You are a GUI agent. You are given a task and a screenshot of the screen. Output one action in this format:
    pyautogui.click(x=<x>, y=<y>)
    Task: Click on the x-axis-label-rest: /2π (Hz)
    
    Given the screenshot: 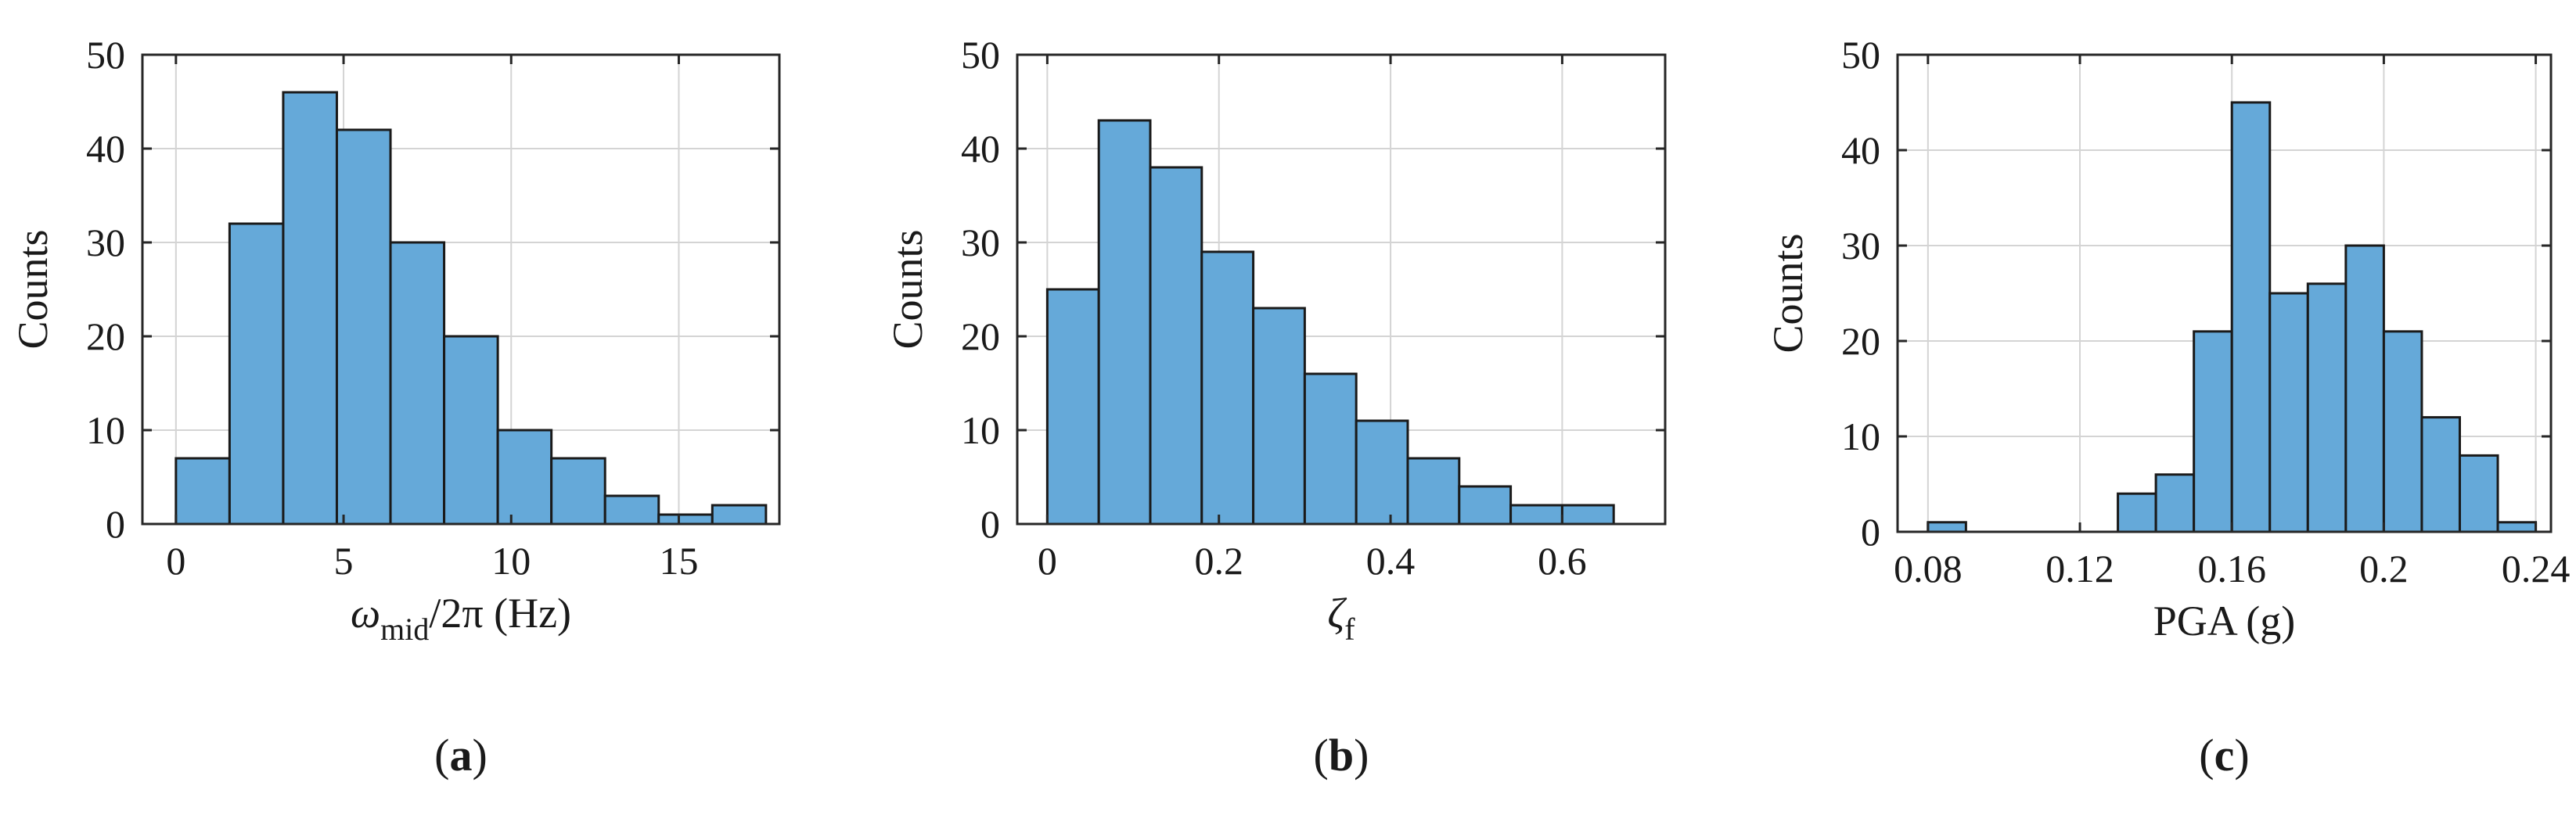 What is the action you would take?
    pyautogui.click(x=500, y=613)
    